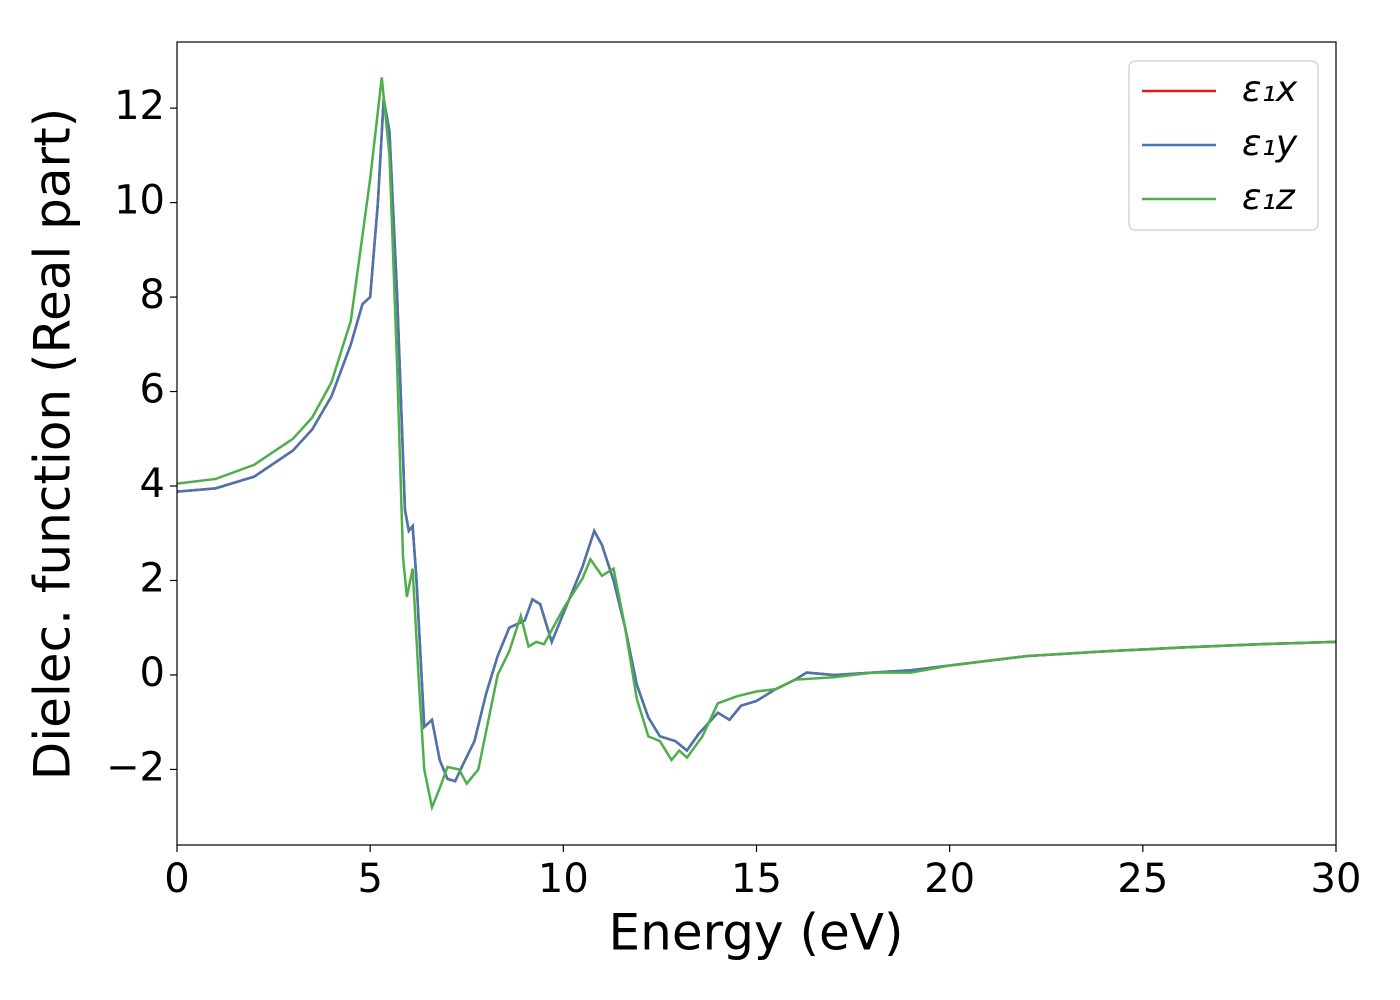  I want to click on legend-box, so click(1223, 145).